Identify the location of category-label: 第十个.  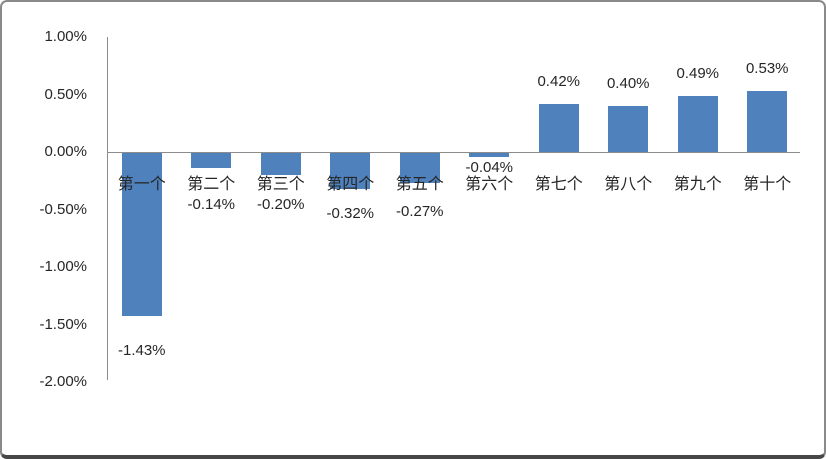
(767, 184).